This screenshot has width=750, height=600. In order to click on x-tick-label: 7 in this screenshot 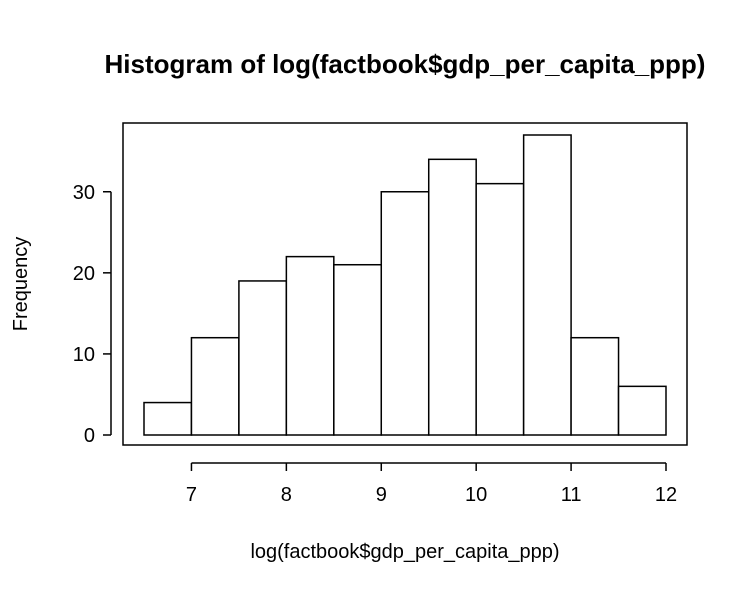, I will do `click(191, 495)`.